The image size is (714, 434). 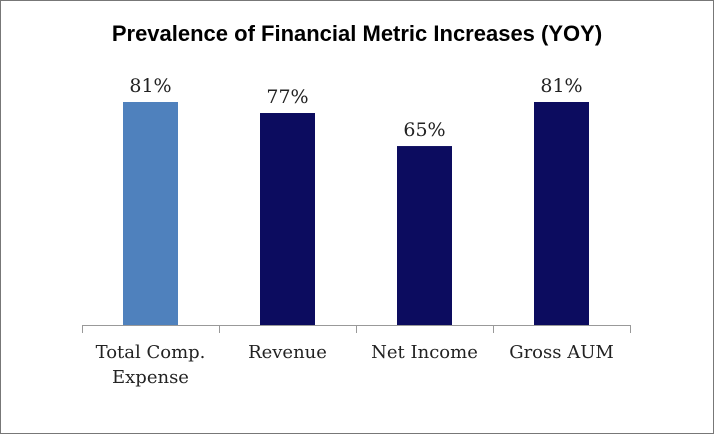 What do you see at coordinates (150, 365) in the screenshot?
I see `x-tick-label: Total Comp. Expense` at bounding box center [150, 365].